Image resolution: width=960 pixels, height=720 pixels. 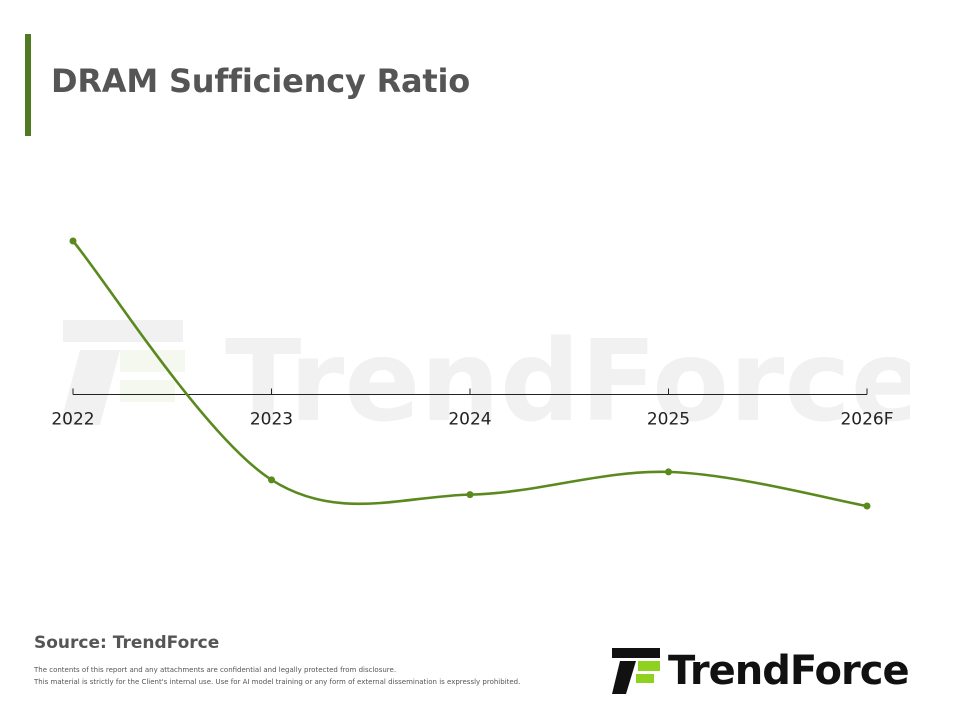 I want to click on title-accent-bar, so click(x=28, y=85).